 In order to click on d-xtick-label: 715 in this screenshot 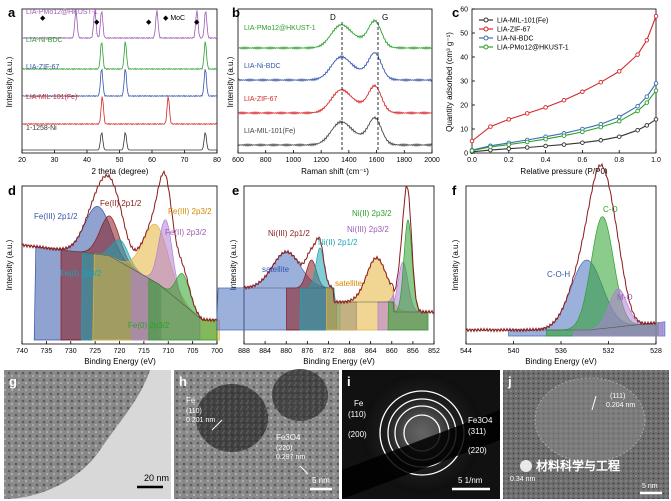, I will do `click(144, 351)`.